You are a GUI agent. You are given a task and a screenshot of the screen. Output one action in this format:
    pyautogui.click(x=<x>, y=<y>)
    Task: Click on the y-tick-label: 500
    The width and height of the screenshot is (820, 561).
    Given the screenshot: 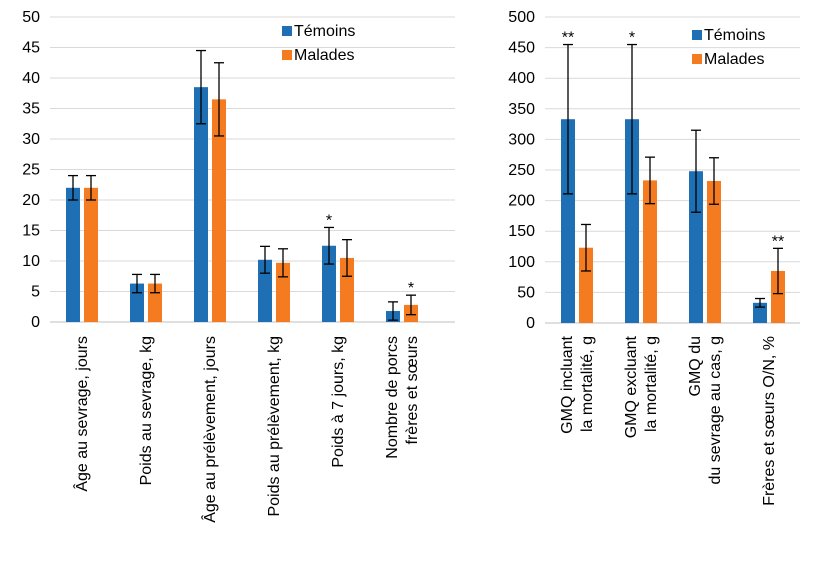 What is the action you would take?
    pyautogui.click(x=521, y=17)
    